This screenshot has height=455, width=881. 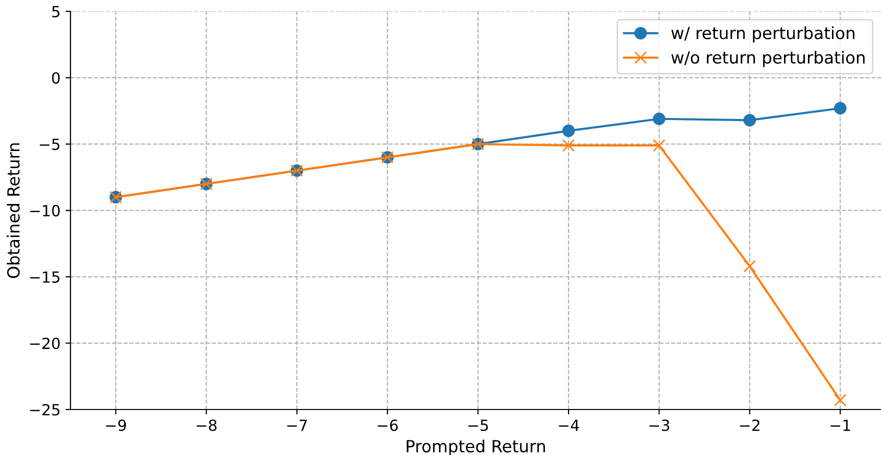 What do you see at coordinates (45, 277) in the screenshot?
I see `y-tick-label: −15` at bounding box center [45, 277].